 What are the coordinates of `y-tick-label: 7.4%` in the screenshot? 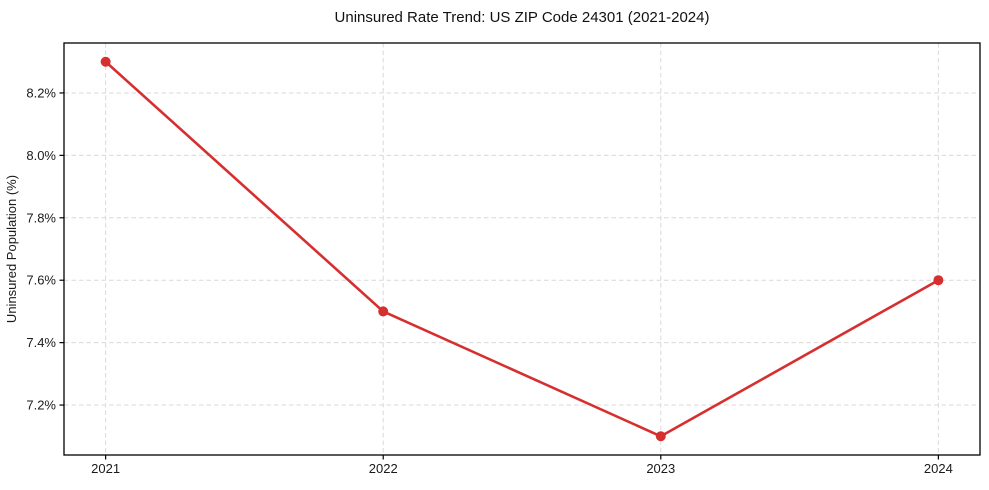 It's located at (41, 342).